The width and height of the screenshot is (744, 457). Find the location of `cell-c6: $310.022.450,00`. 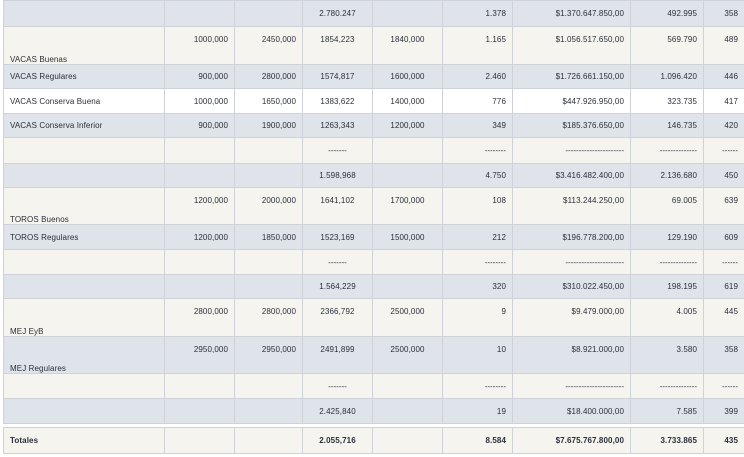

cell-c6: $310.022.450,00 is located at coordinates (571, 286).